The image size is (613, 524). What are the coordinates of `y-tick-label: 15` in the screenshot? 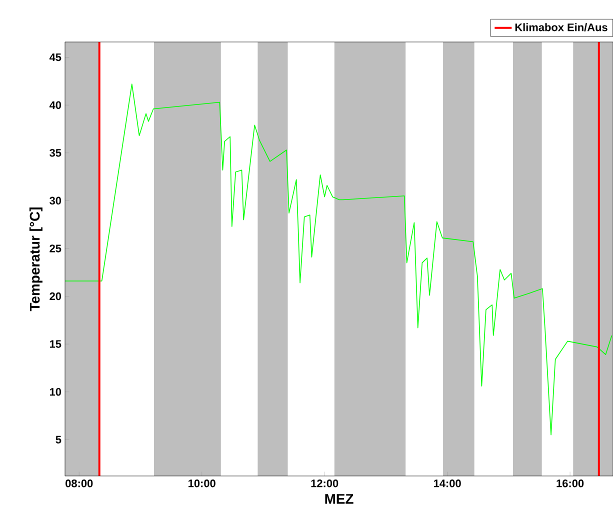 It's located at (56, 344).